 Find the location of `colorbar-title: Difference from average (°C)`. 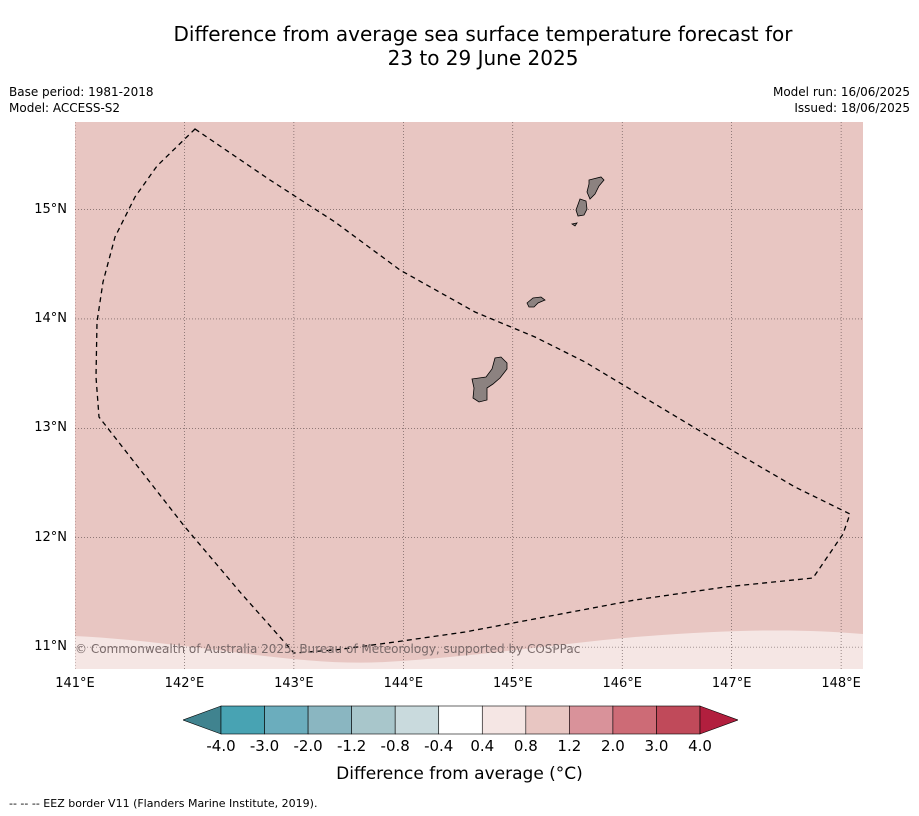

colorbar-title: Difference from average (°C) is located at coordinates (459, 774).